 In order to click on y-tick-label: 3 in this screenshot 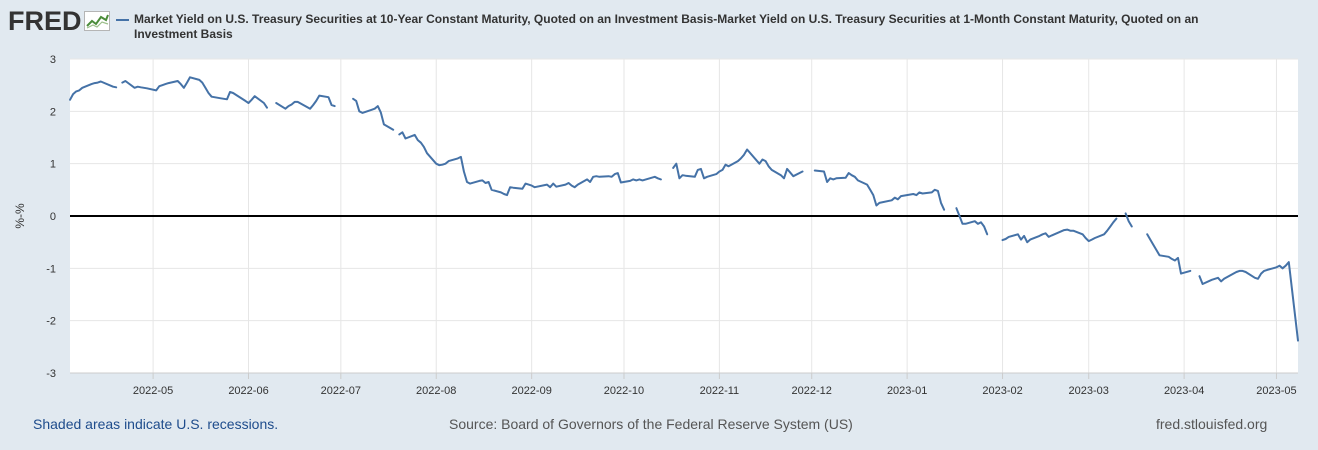, I will do `click(53, 60)`.